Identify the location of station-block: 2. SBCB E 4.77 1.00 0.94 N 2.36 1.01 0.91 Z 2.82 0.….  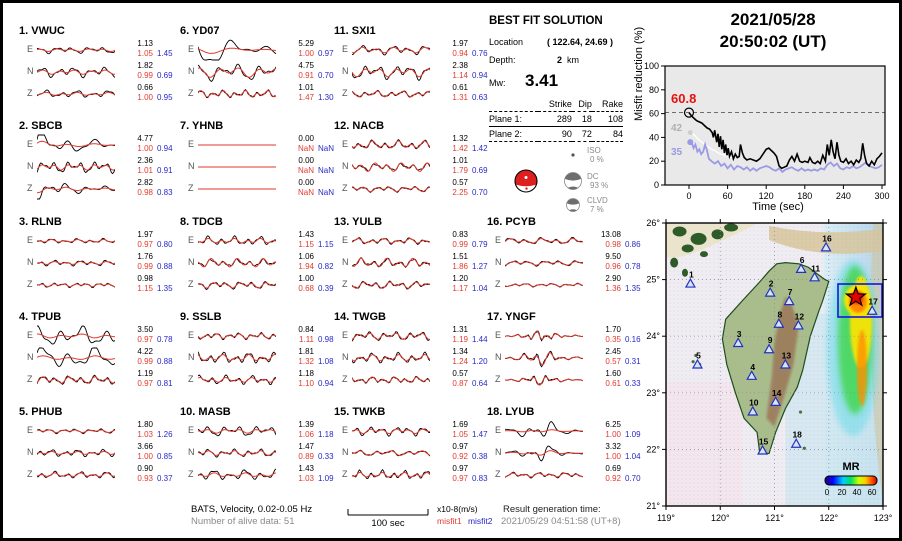
(100, 167).